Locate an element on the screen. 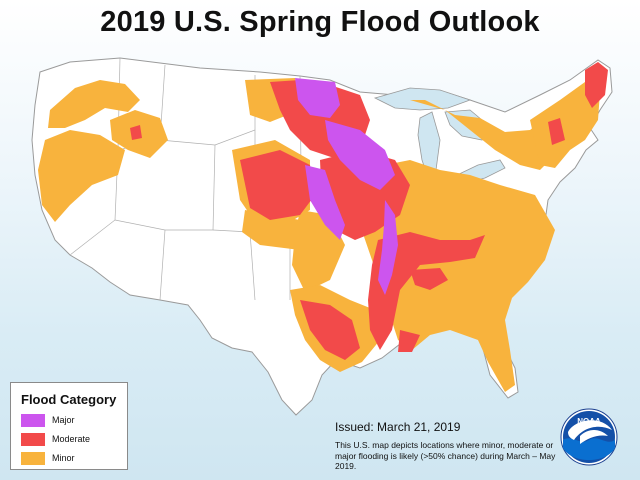  legend-swatch-minor is located at coordinates (33, 458).